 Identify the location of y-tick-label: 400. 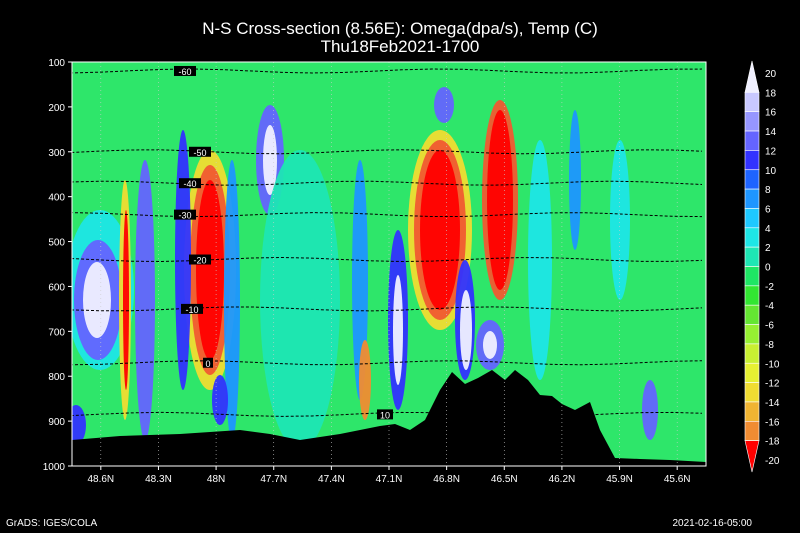
(56, 198).